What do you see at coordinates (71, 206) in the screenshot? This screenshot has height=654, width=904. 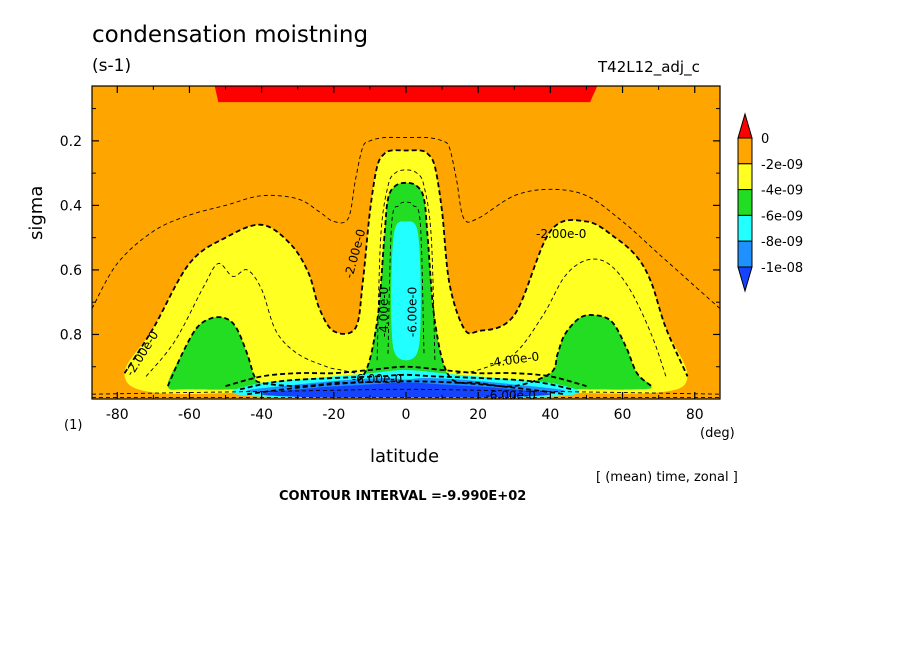 I see `y-tick-label: 0.4` at bounding box center [71, 206].